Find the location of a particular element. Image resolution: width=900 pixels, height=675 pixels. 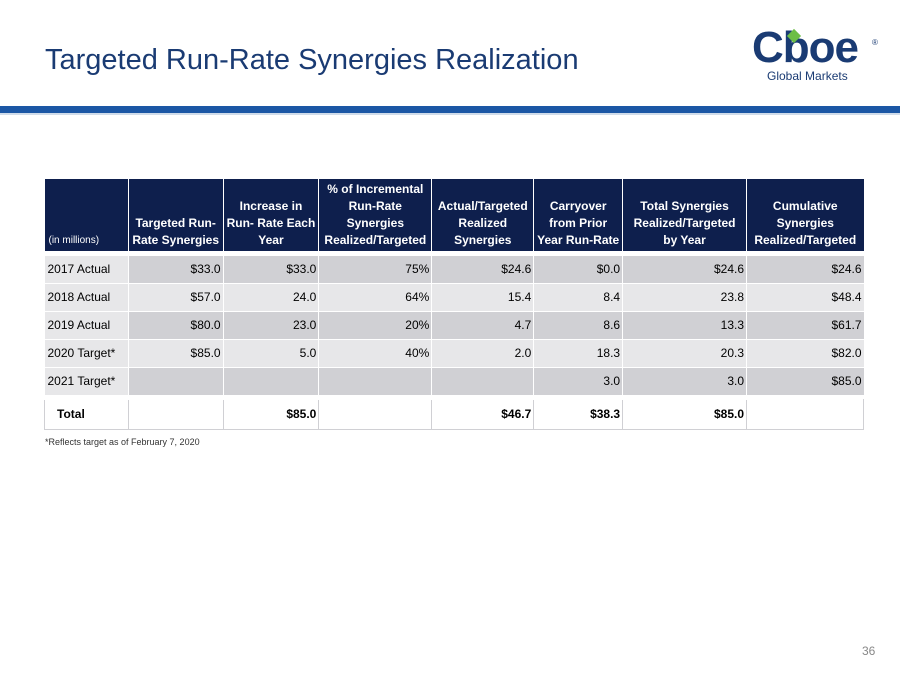

table-cell: 40% is located at coordinates (375, 352).